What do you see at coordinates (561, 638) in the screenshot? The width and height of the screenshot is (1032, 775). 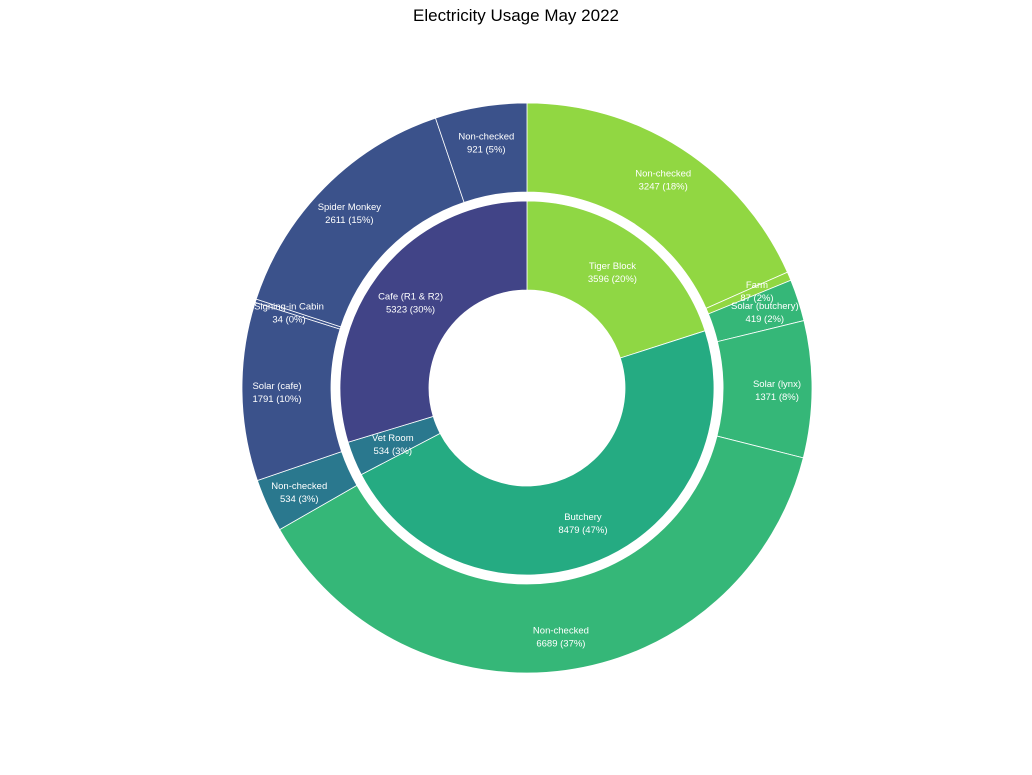 I see `outer-ring-label-non-checked-4: Non-checked 6689 (37%)` at bounding box center [561, 638].